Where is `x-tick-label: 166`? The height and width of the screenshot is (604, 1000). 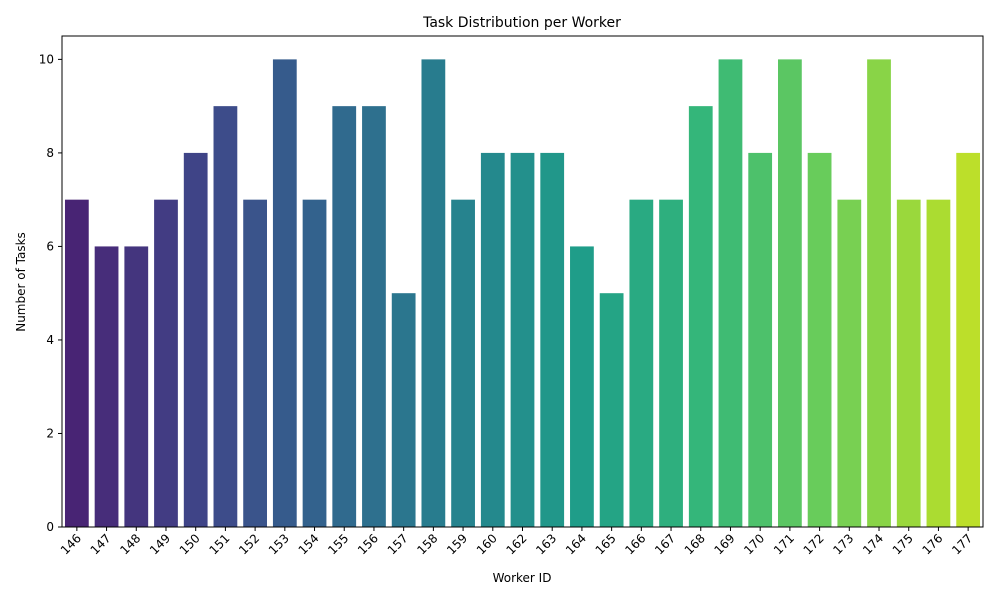 x-tick-label: 166 is located at coordinates (635, 544).